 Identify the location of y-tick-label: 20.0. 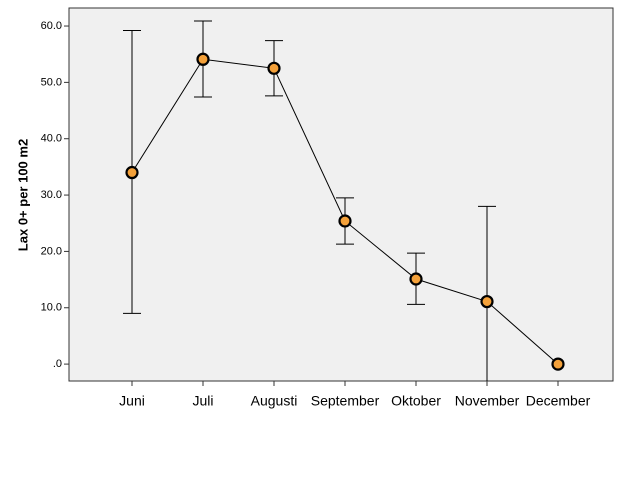
(51, 251).